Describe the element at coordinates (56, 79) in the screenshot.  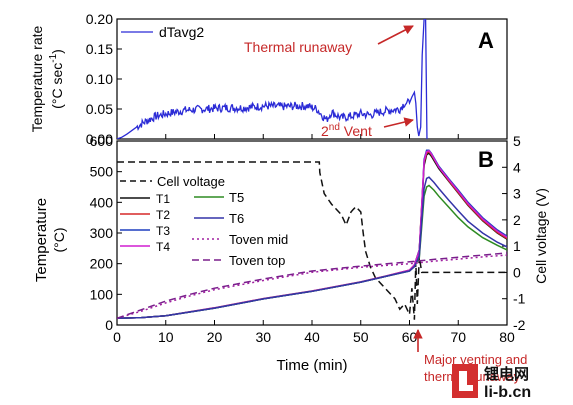
I see `panel-a-ylabel-line2: (°C sec-1)` at that location.